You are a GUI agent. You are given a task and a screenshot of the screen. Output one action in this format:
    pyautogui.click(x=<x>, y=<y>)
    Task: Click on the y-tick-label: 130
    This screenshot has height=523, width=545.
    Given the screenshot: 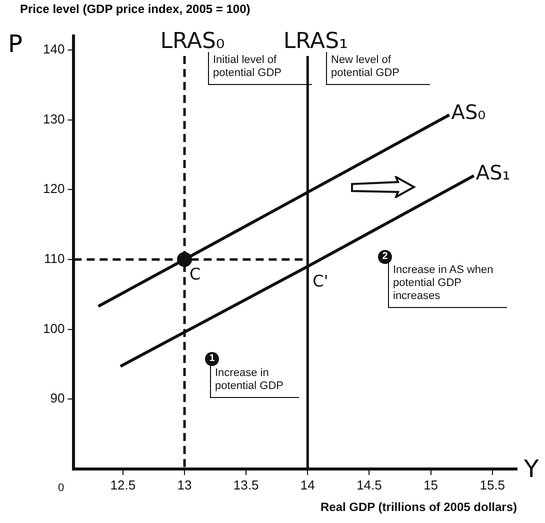 What is the action you would take?
    pyautogui.click(x=53, y=118)
    